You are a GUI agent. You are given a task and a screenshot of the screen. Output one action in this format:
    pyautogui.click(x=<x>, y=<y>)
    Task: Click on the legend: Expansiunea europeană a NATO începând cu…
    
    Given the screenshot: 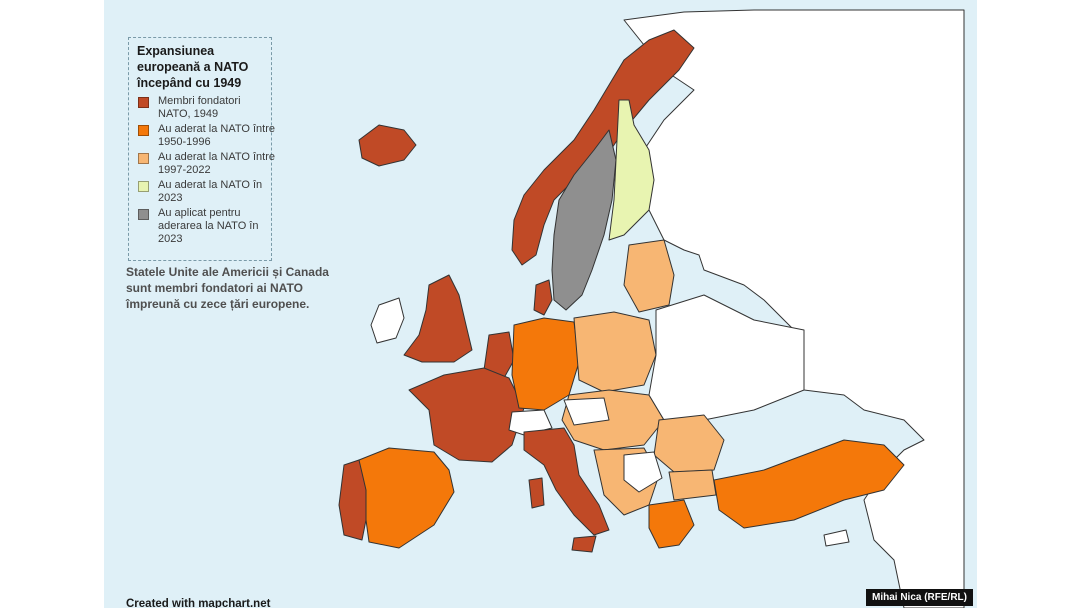 What is the action you would take?
    pyautogui.click(x=201, y=149)
    